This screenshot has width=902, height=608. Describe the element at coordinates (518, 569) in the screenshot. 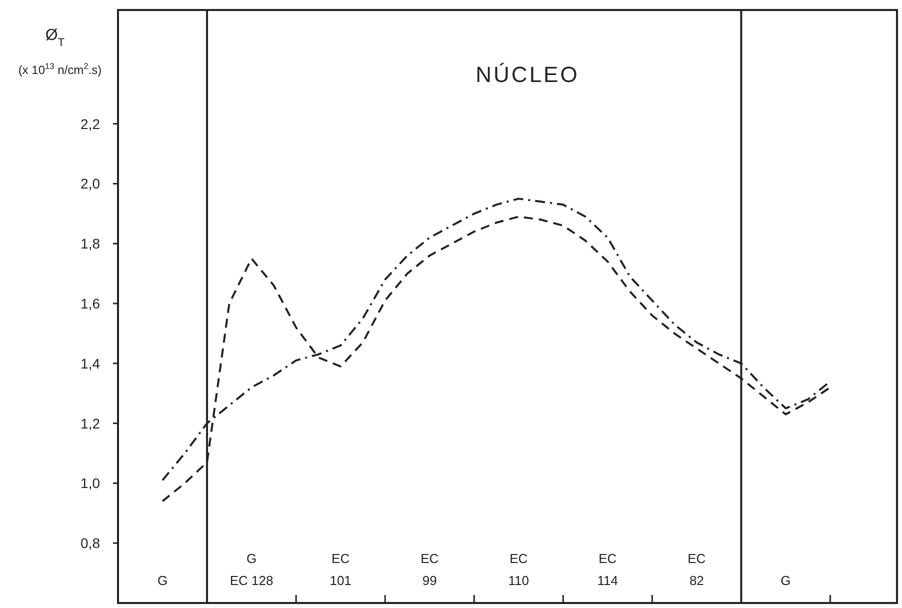

I see `x-tick-label: EC 110` at that location.